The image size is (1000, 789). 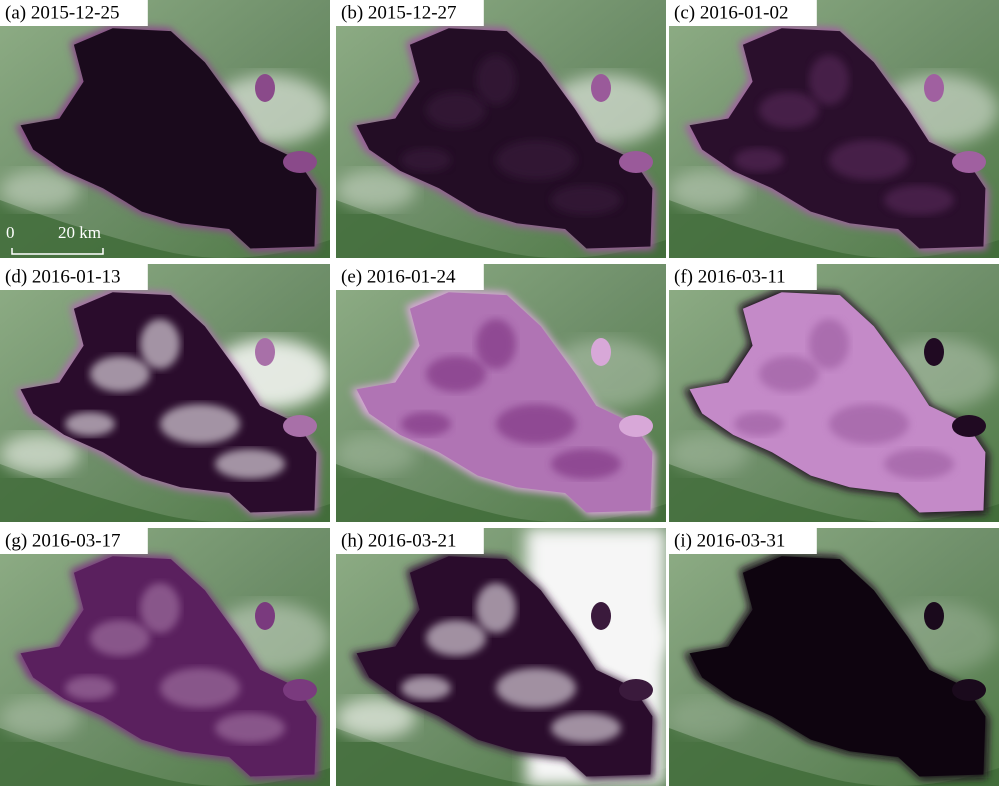 What do you see at coordinates (399, 540) in the screenshot?
I see `panel-label: (h) 2016-03-21` at bounding box center [399, 540].